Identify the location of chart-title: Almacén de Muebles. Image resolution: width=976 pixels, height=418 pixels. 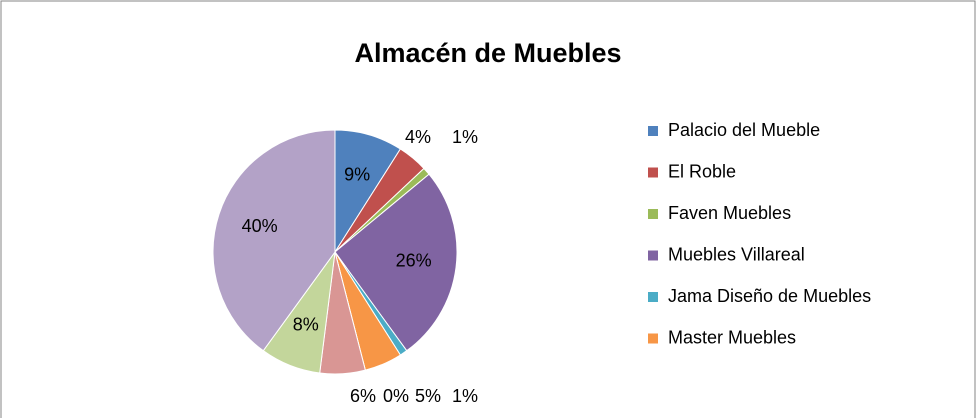
(487, 53).